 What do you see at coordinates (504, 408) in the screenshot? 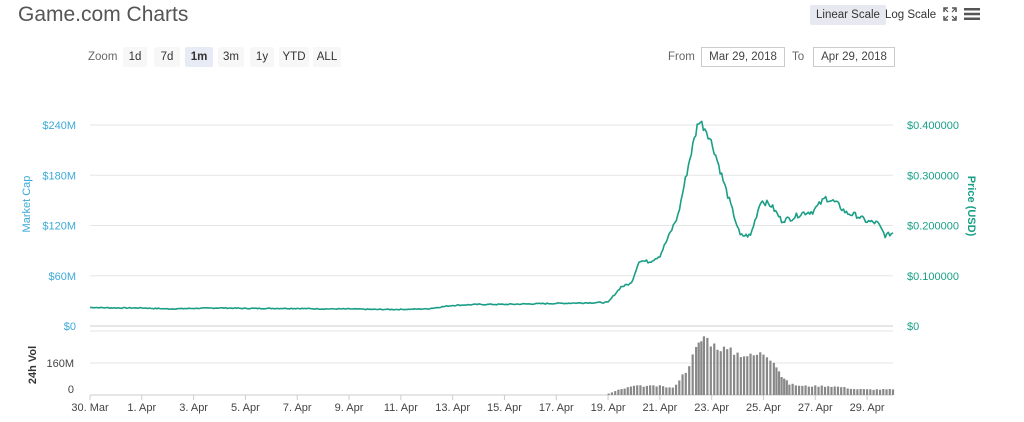
I see `x-tick-label: 15. Apr` at bounding box center [504, 408].